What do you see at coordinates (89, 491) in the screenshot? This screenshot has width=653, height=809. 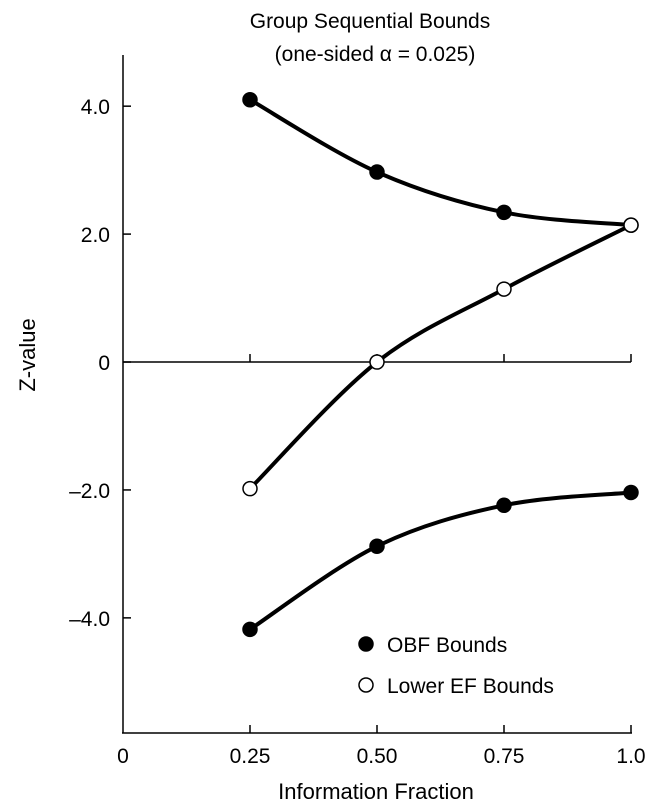 I see `y-tick-label: –2.0` at bounding box center [89, 491].